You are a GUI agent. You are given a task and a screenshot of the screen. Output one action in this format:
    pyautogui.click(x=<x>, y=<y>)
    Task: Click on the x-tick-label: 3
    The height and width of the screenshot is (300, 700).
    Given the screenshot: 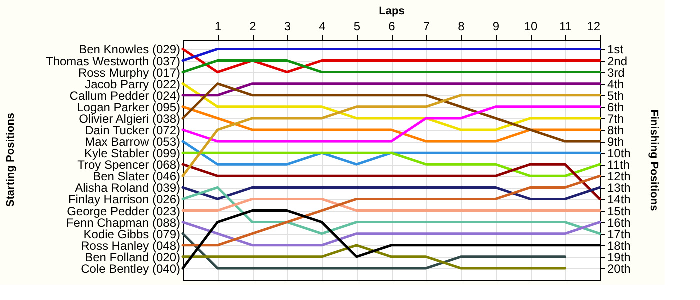 What is the action you would take?
    pyautogui.click(x=288, y=27)
    